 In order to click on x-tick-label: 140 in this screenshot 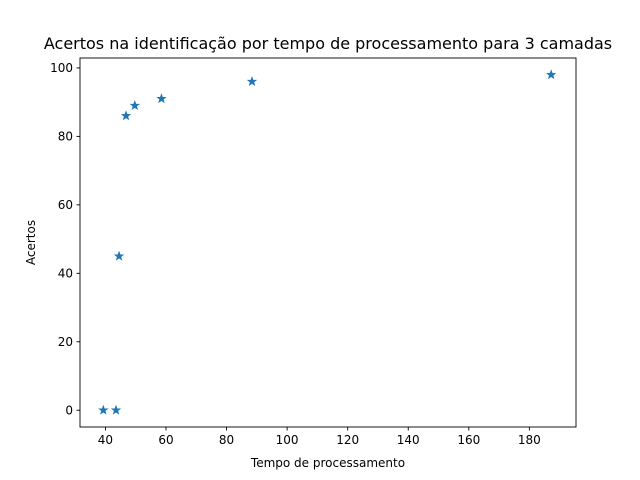, I will do `click(408, 440)`.